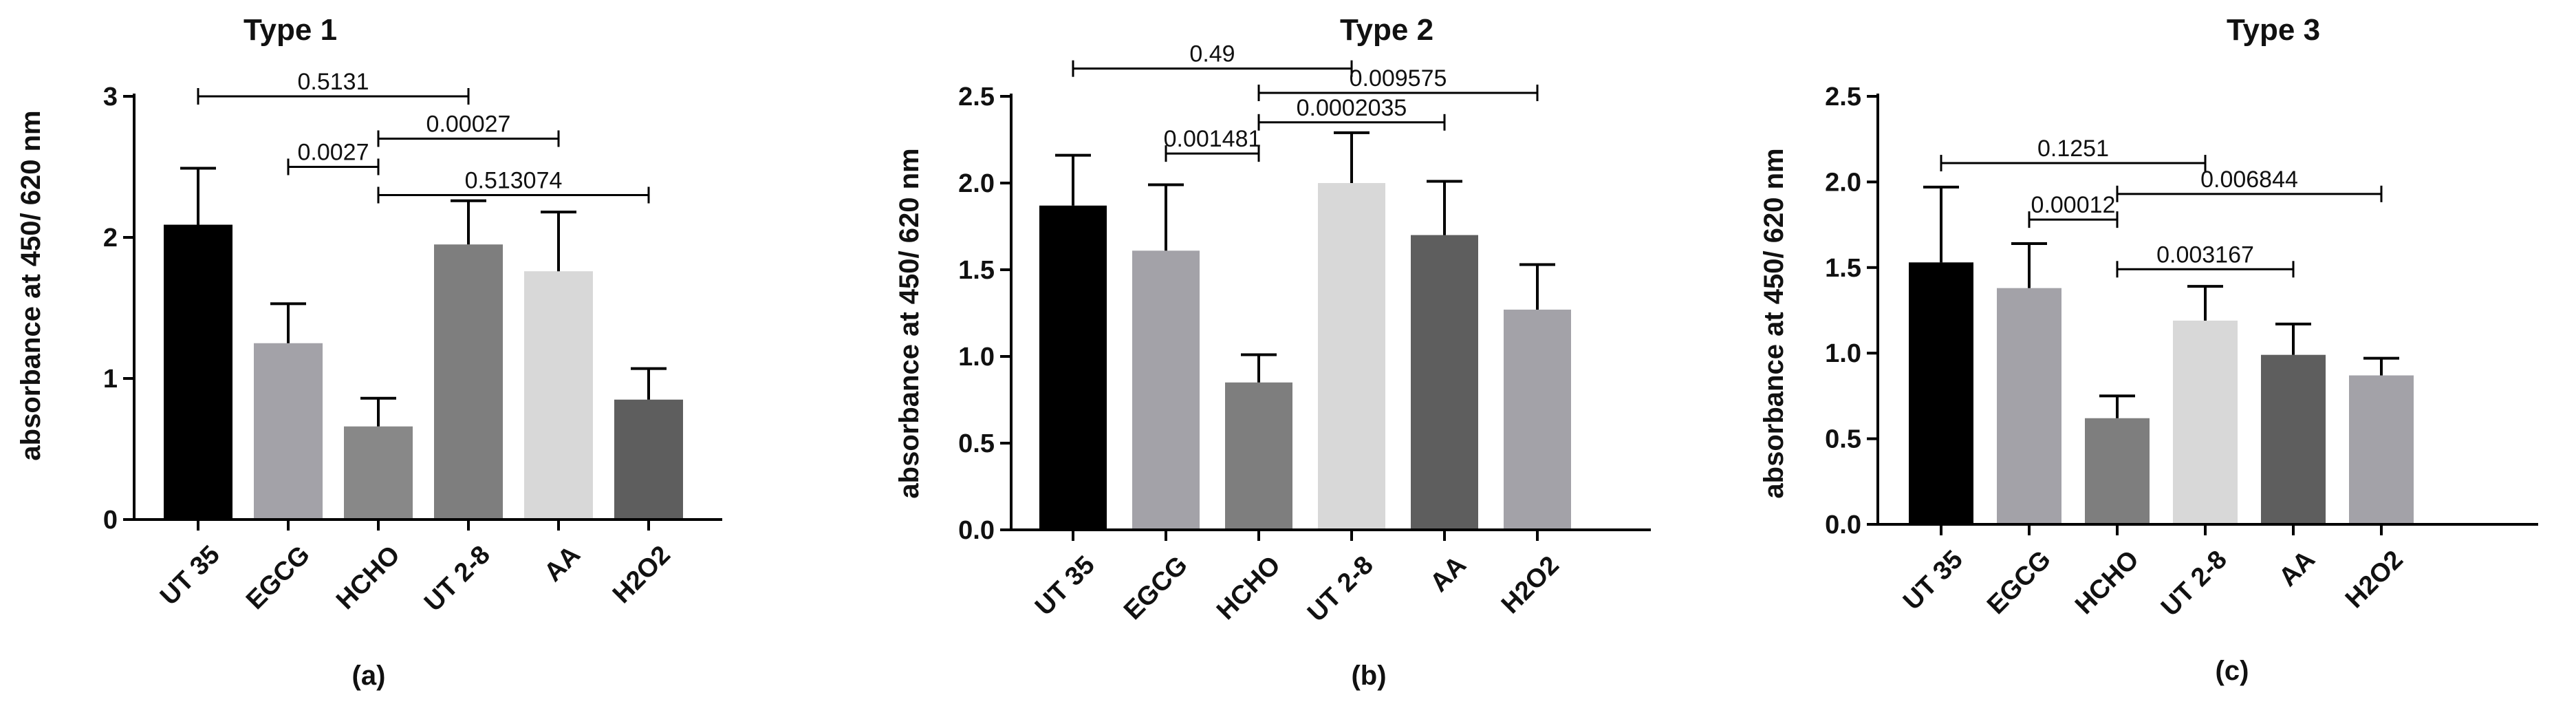 The height and width of the screenshot is (706, 2576). What do you see at coordinates (2073, 149) in the screenshot?
I see `p-value-label: 0.1251` at bounding box center [2073, 149].